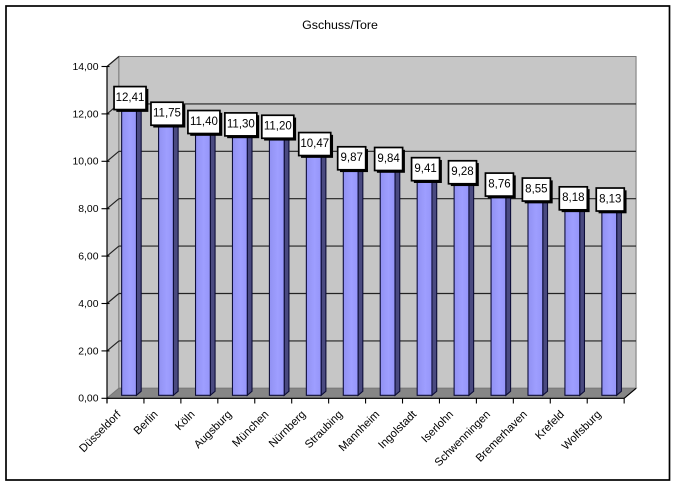 The image size is (676, 491). I want to click on svg-text: 8,00, so click(88, 209).